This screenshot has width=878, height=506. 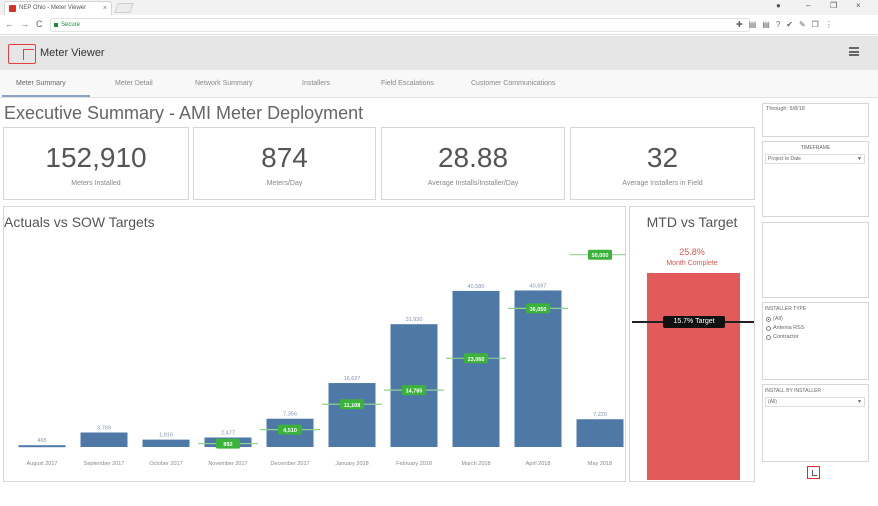 I want to click on browser-tab-strip: NEP Ohio - Meter Viewer × ● – ❐ ×, so click(x=439, y=7).